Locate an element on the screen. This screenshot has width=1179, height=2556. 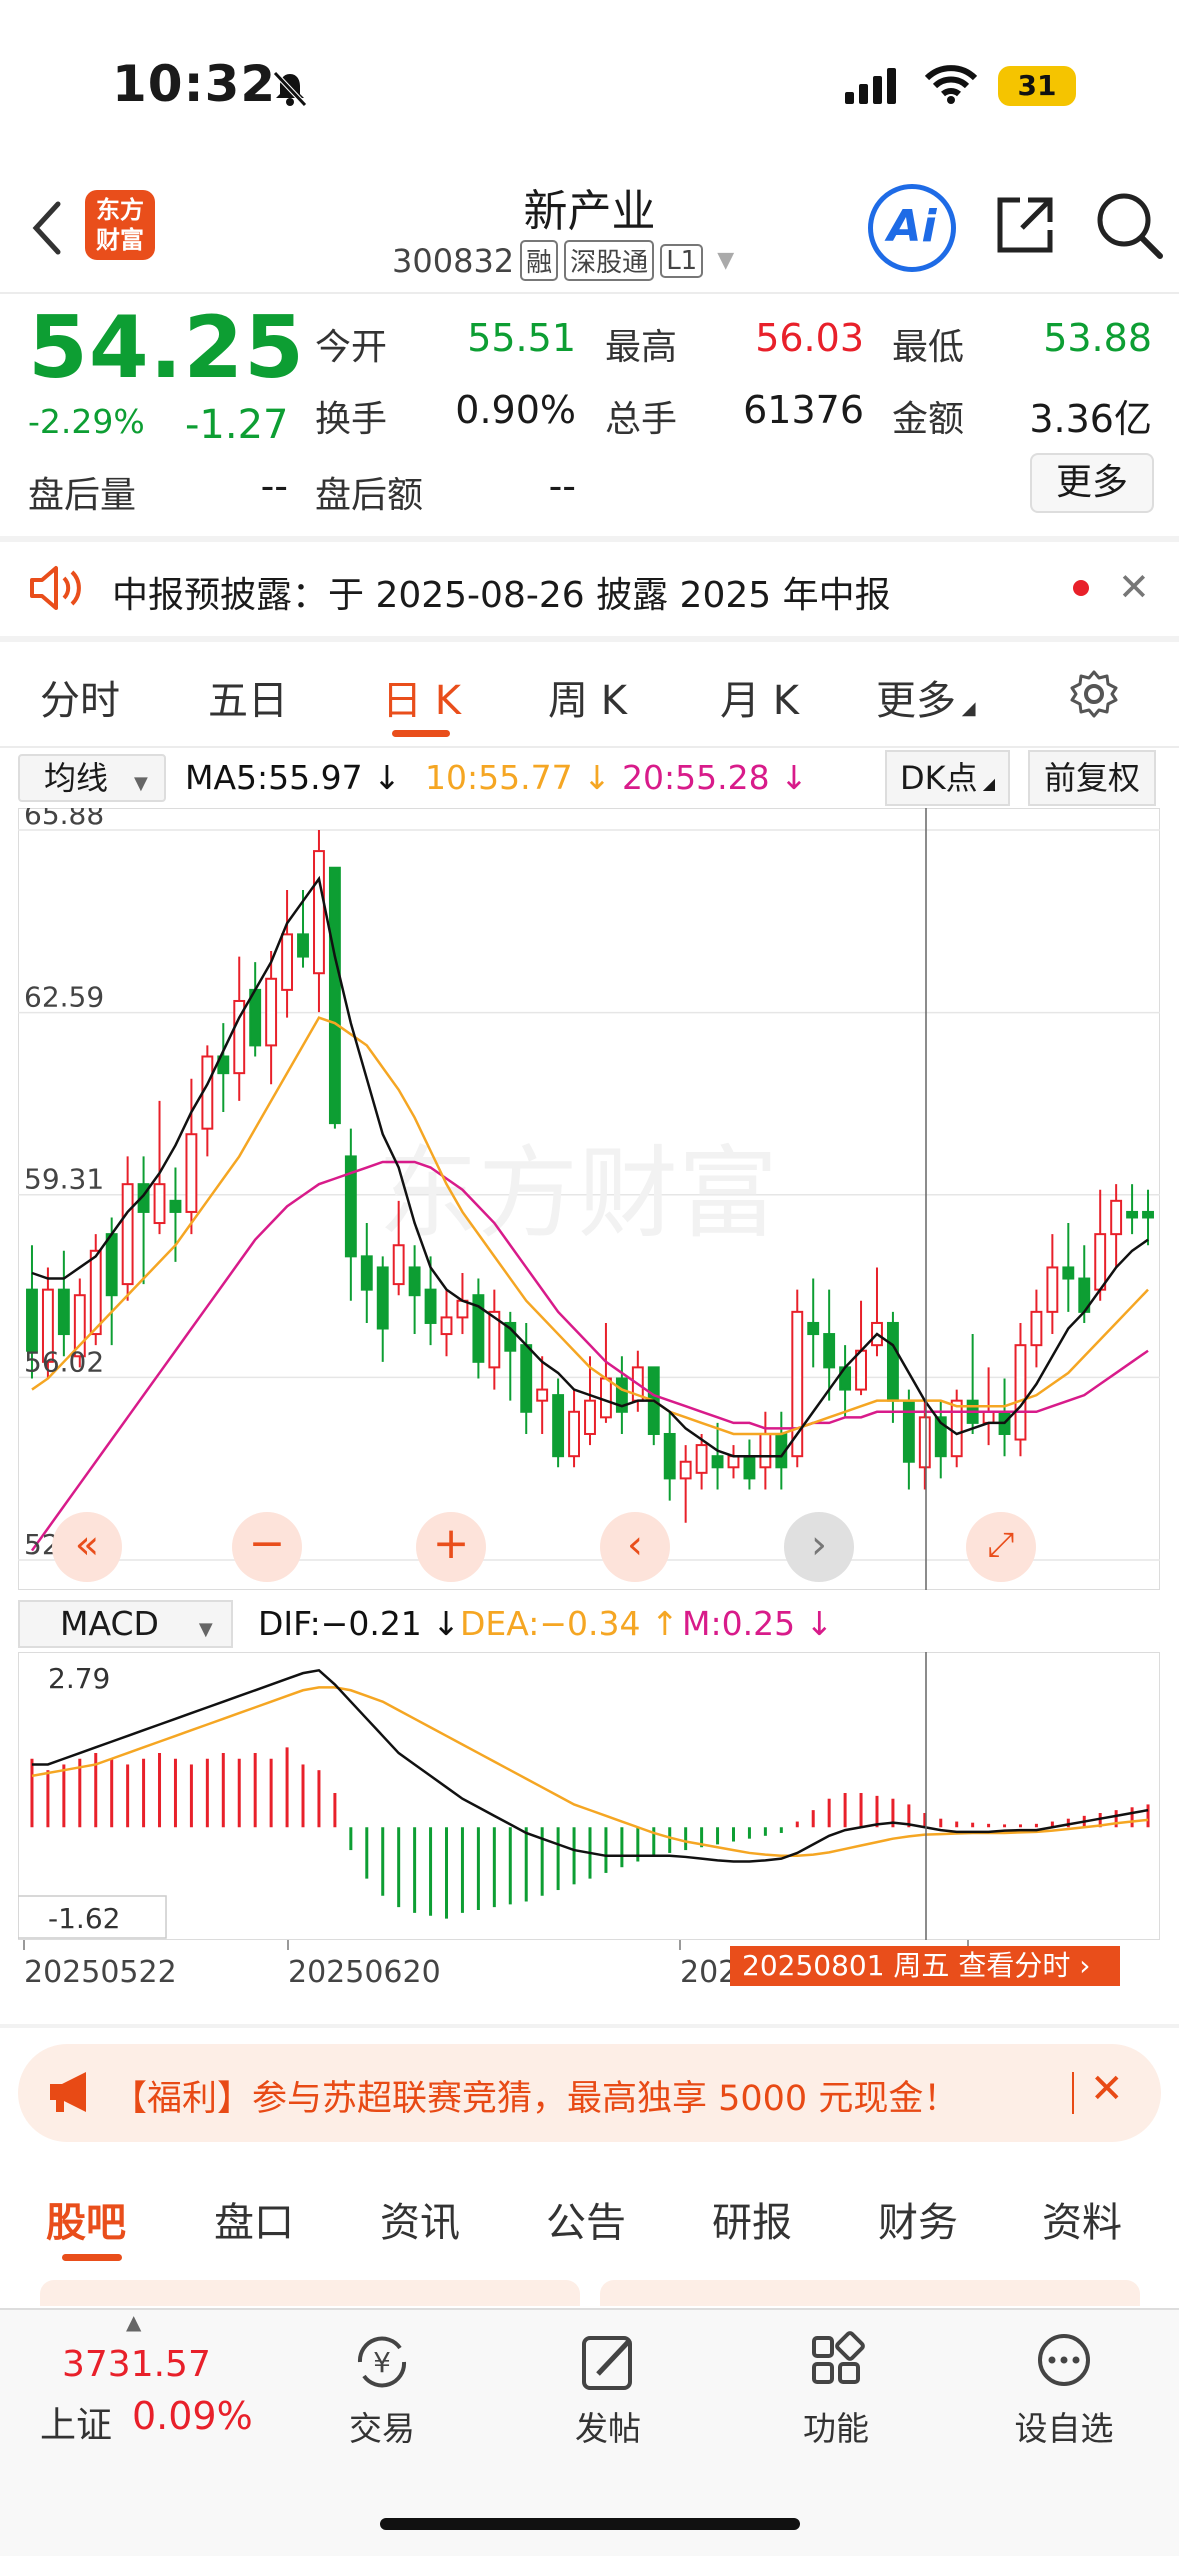
status-time: 10:32 is located at coordinates (194, 84).